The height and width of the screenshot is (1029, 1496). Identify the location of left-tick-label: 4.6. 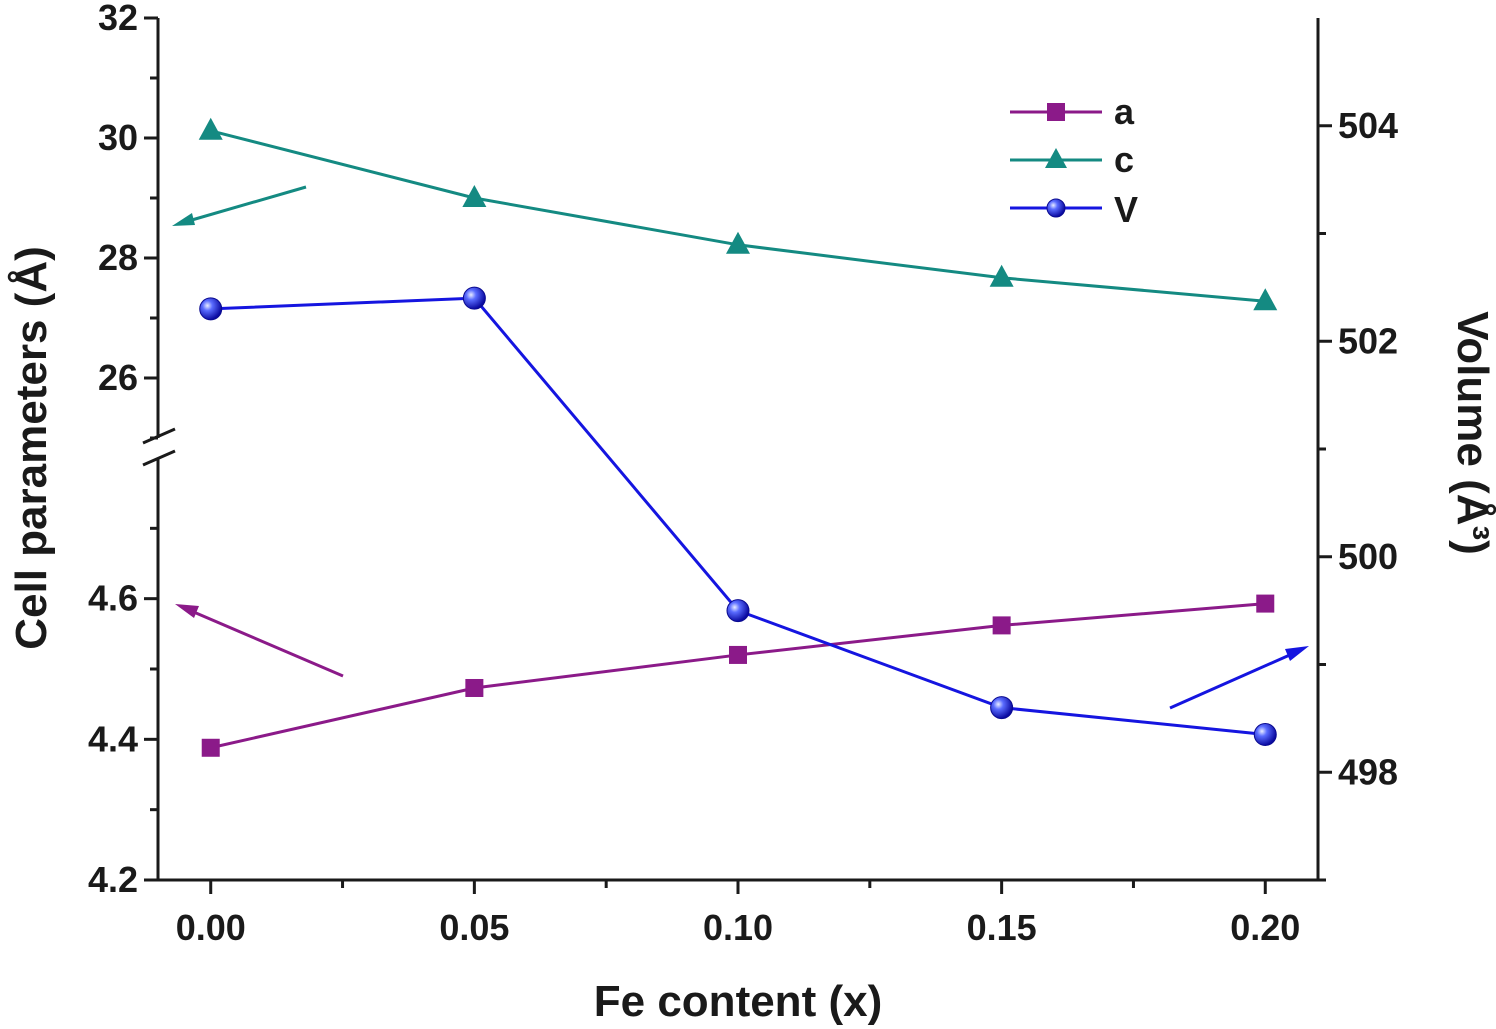
(113, 598).